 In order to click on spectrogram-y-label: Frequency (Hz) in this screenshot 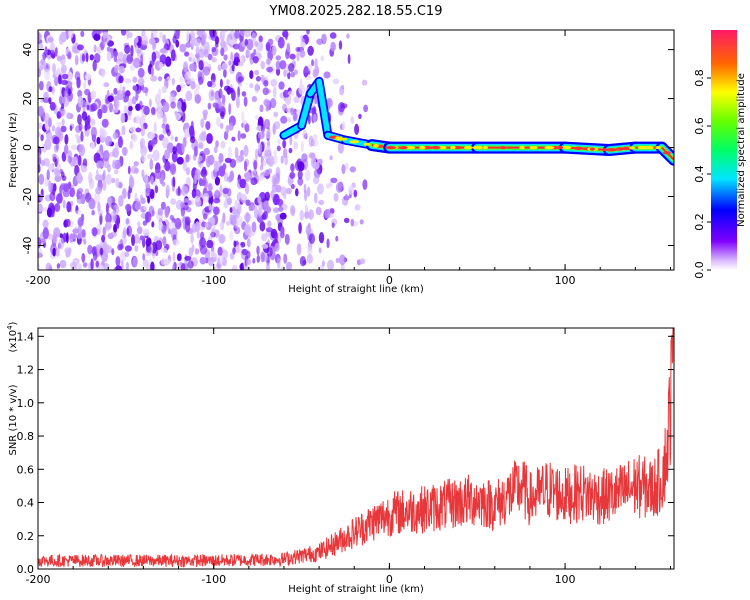, I will do `click(13, 150)`.